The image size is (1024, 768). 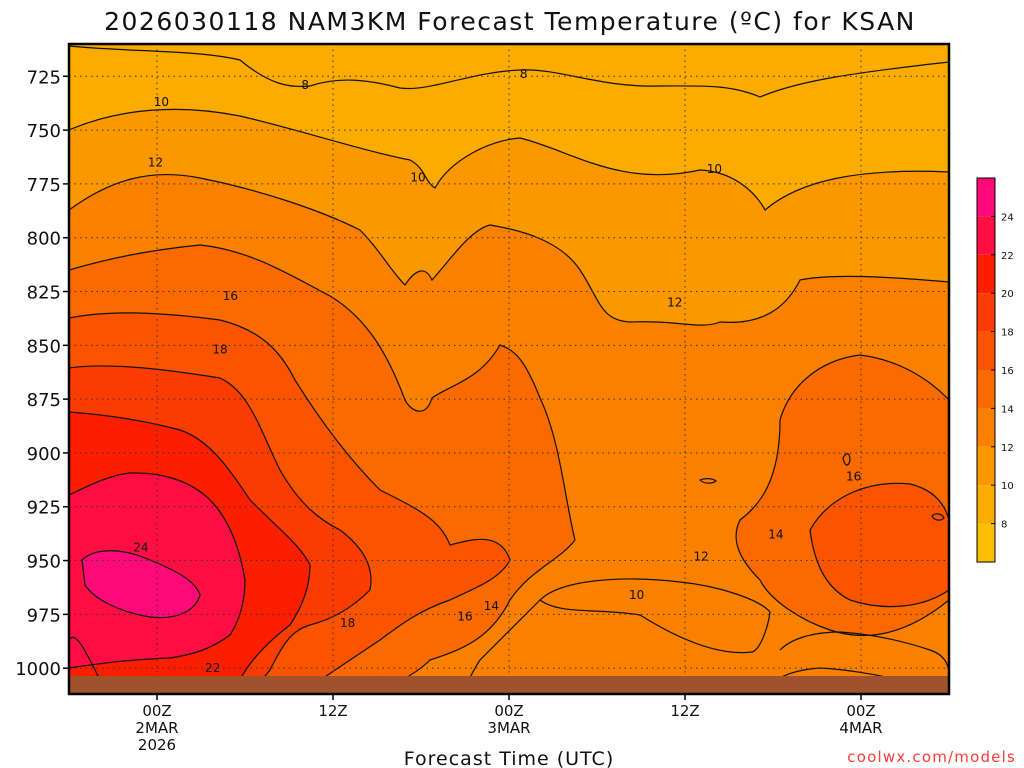 What do you see at coordinates (1007, 486) in the screenshot?
I see `colorbar-label: 10` at bounding box center [1007, 486].